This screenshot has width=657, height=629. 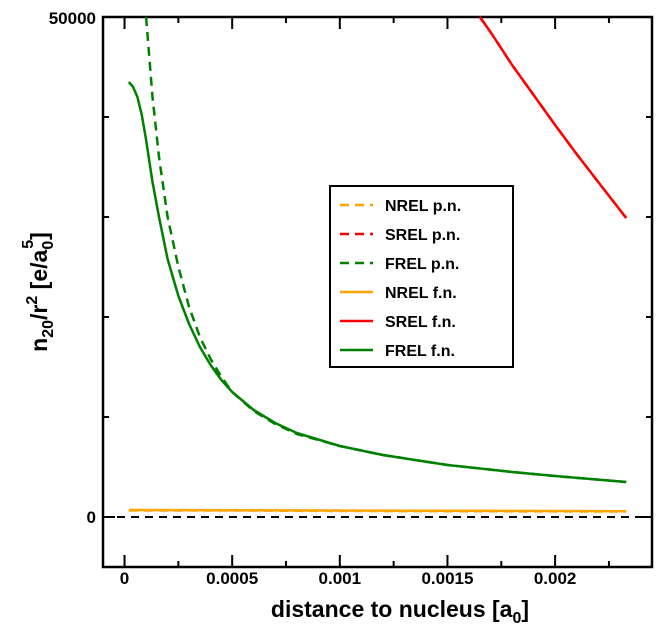 What do you see at coordinates (423, 206) in the screenshot?
I see `legend-label-nrel-p-n: NREL p.n.` at bounding box center [423, 206].